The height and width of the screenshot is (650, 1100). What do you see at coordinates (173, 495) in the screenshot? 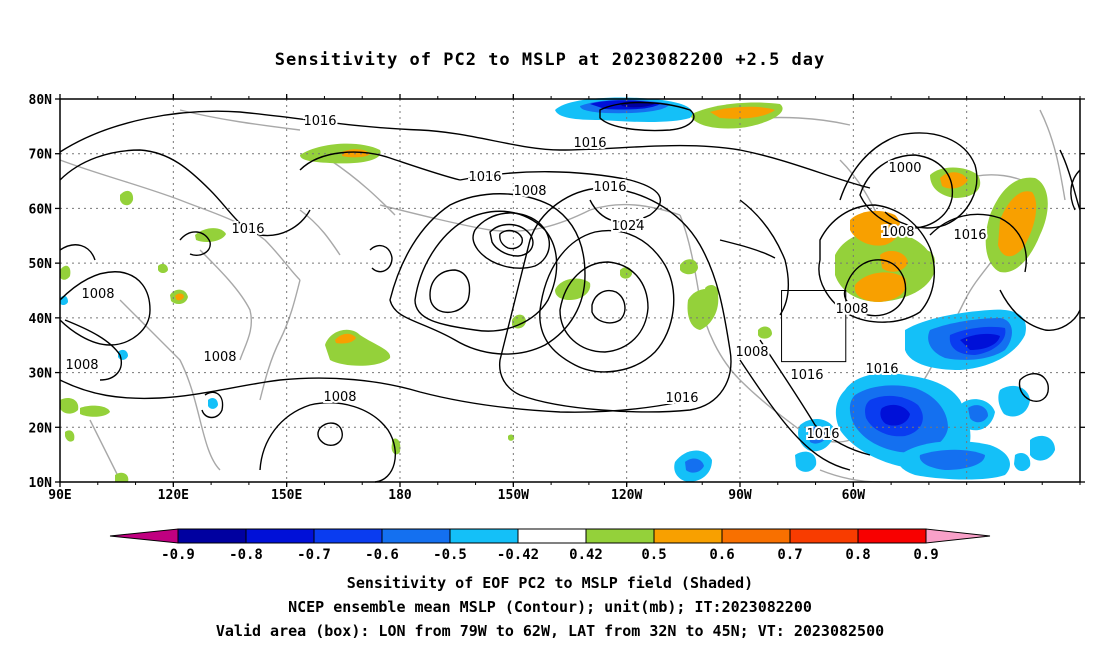
I see `lon-tick-label: 120E` at bounding box center [173, 495].